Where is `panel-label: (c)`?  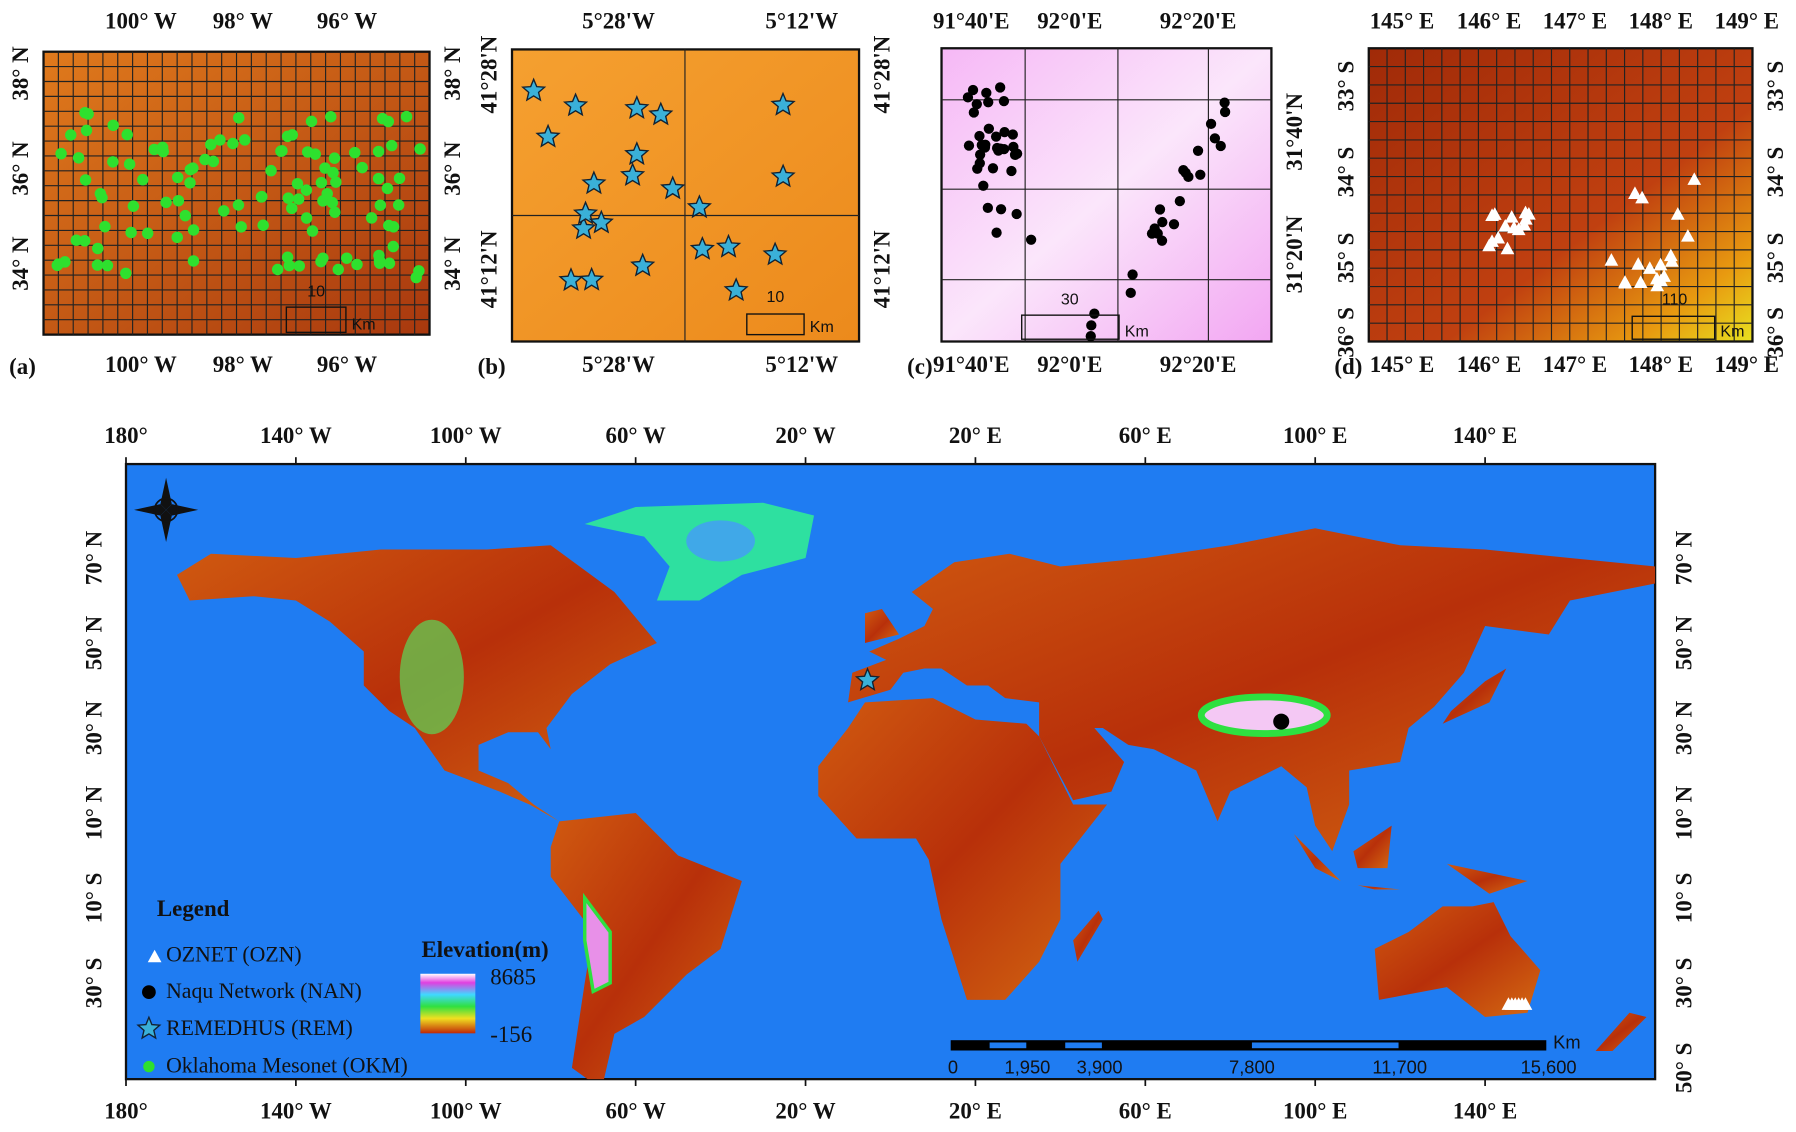 panel-label: (c) is located at coordinates (919, 366).